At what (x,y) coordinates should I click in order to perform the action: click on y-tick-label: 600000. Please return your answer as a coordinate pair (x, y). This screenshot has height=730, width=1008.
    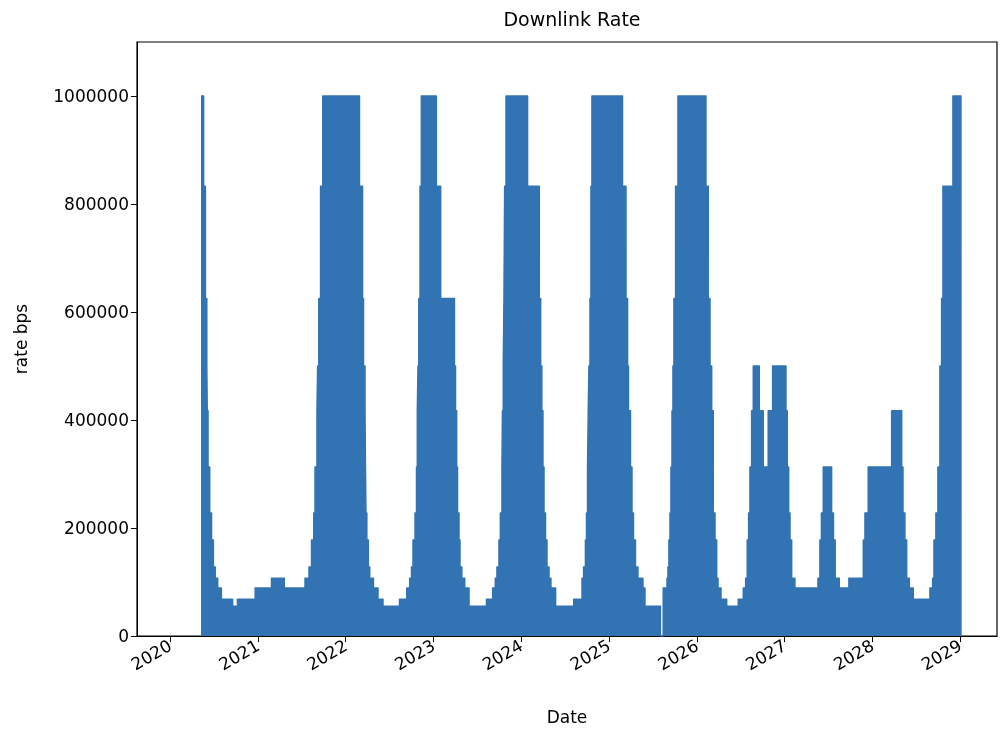
    Looking at the image, I should click on (96, 312).